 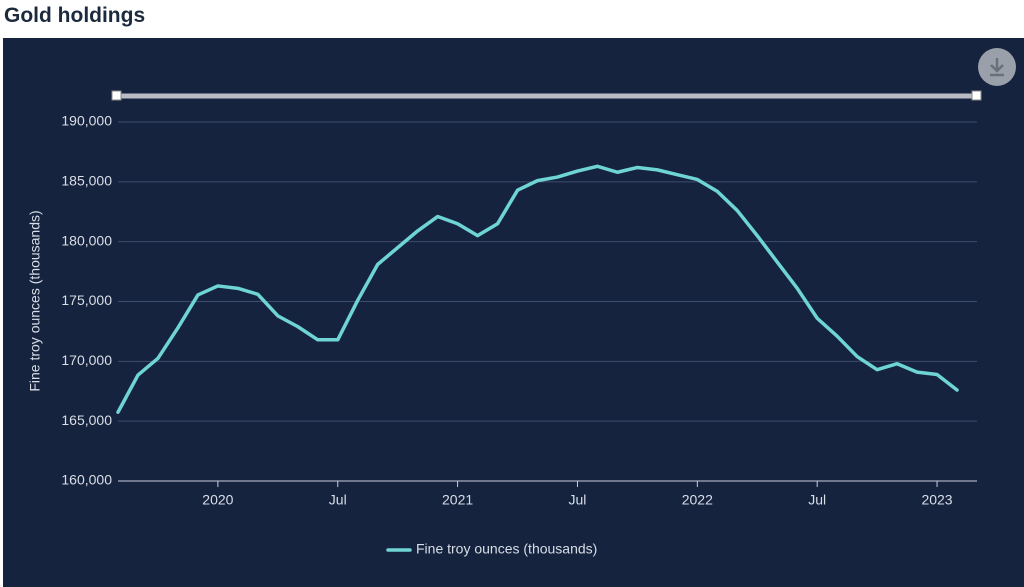 I want to click on legend-label: Fine troy ounces (thousands), so click(x=506, y=549).